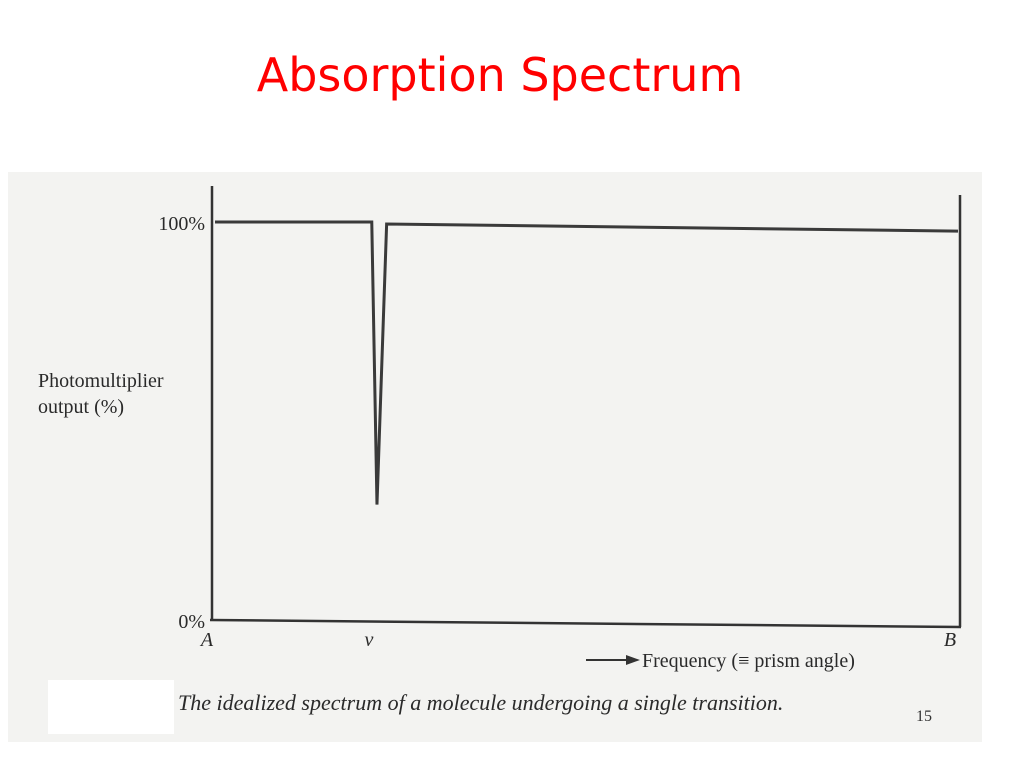  Describe the element at coordinates (206, 640) in the screenshot. I see `x-tick-label: A` at that location.